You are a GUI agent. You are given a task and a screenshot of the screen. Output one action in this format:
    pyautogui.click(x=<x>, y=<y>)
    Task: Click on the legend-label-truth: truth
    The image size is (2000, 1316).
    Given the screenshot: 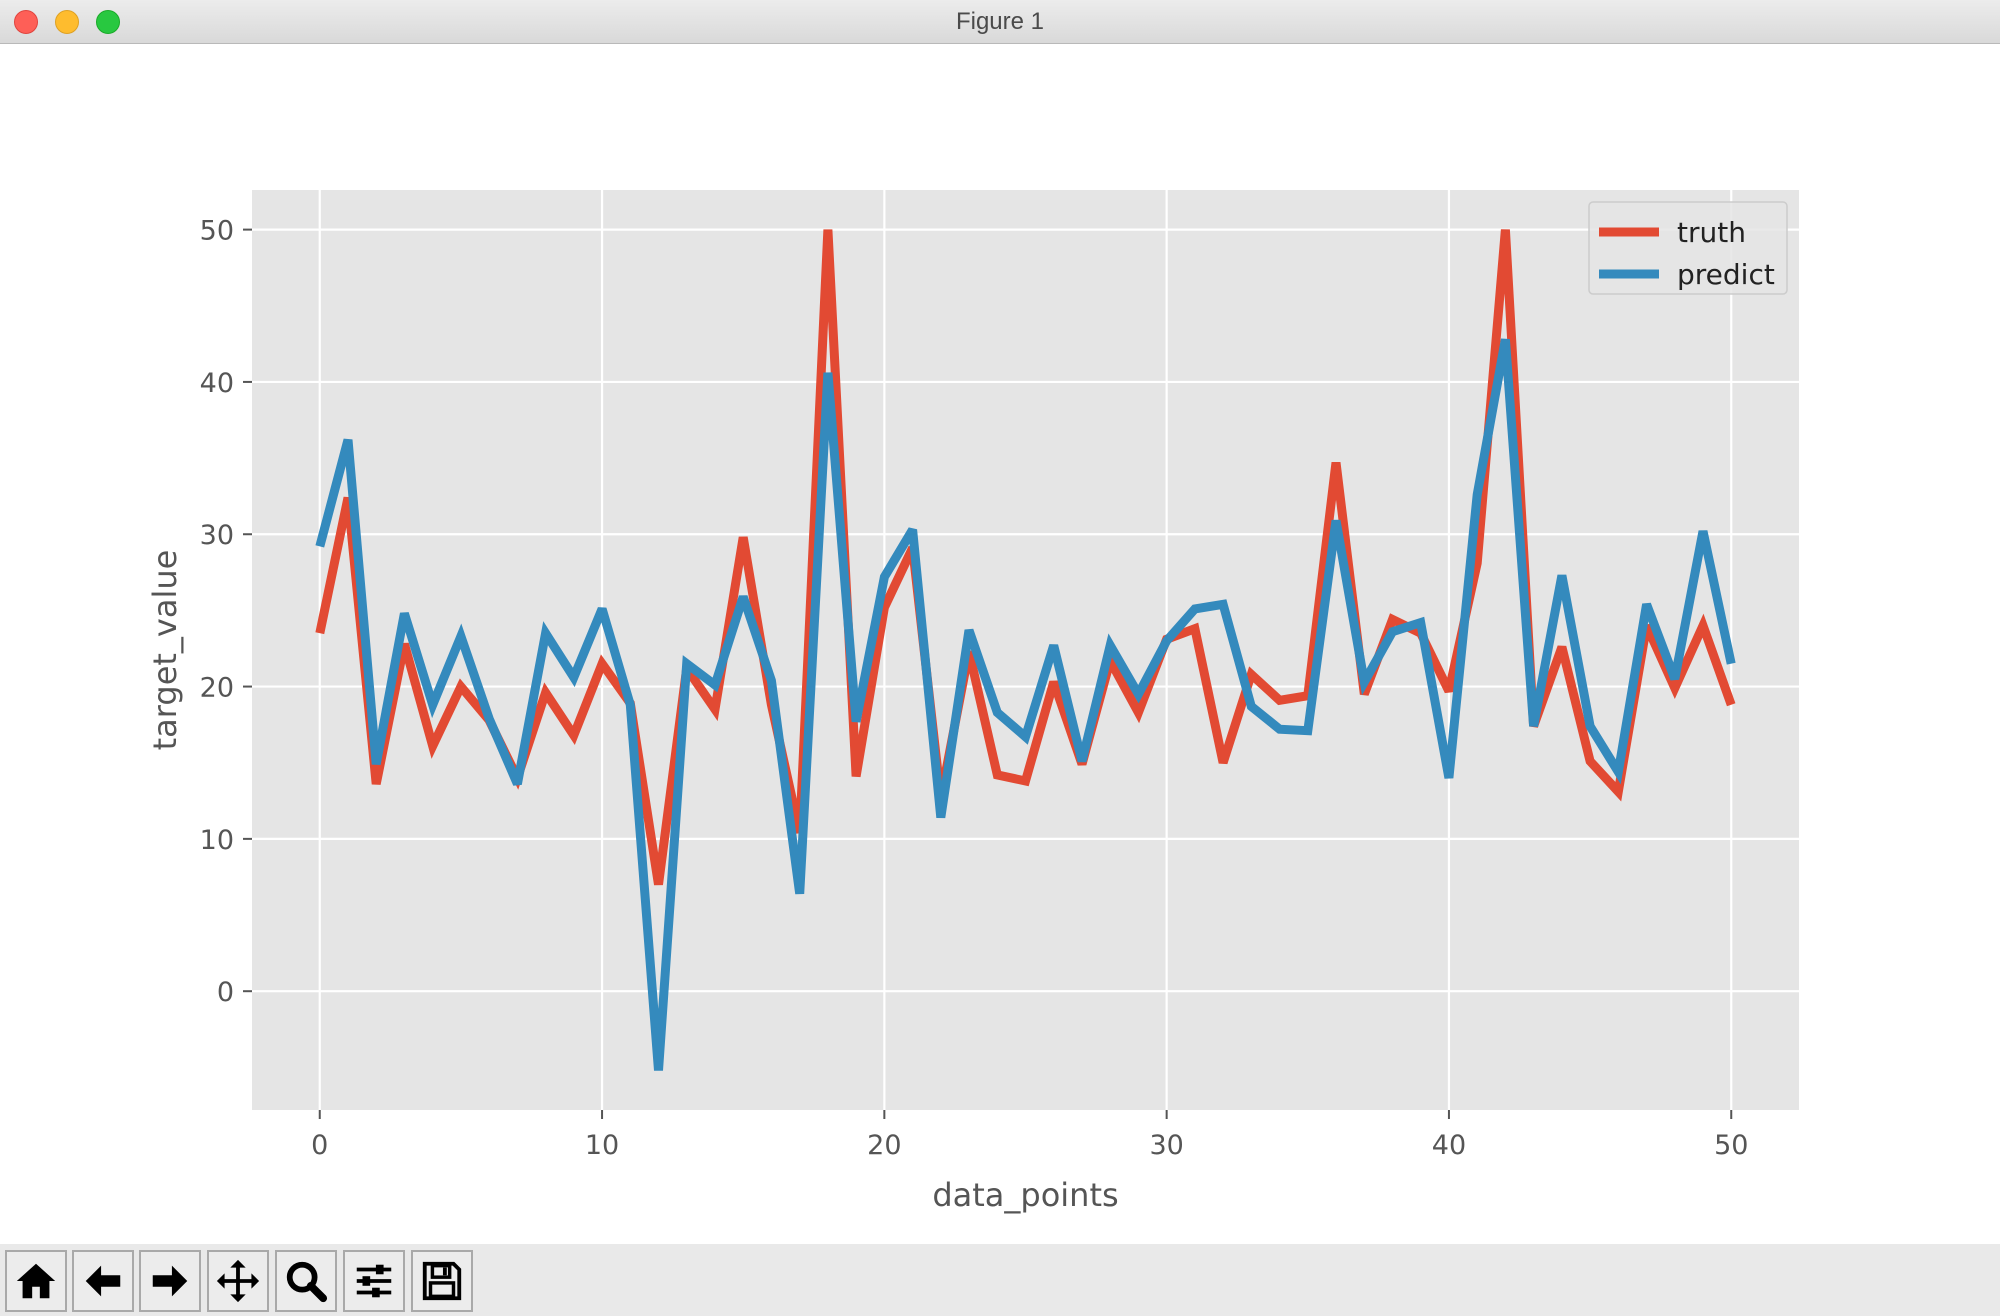 What is the action you would take?
    pyautogui.click(x=1711, y=232)
    